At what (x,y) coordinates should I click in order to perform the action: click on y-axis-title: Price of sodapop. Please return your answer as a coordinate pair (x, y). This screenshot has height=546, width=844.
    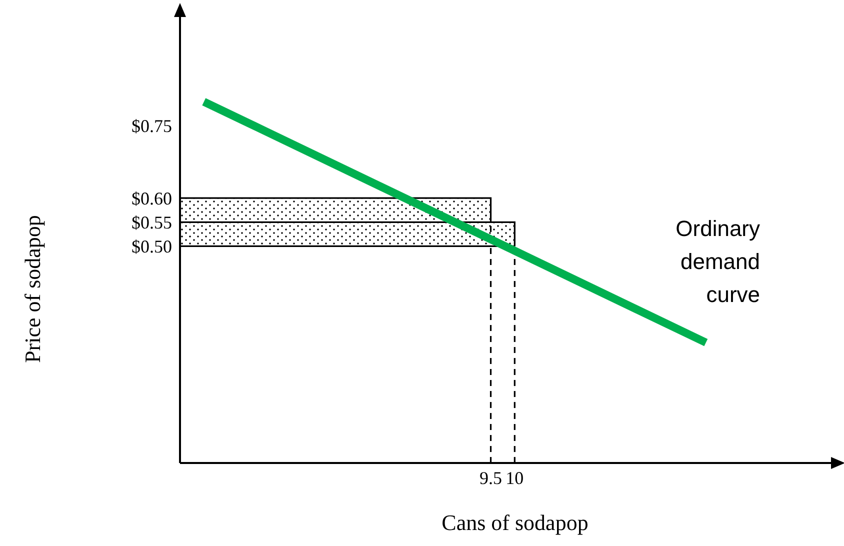
    Looking at the image, I should click on (33, 289).